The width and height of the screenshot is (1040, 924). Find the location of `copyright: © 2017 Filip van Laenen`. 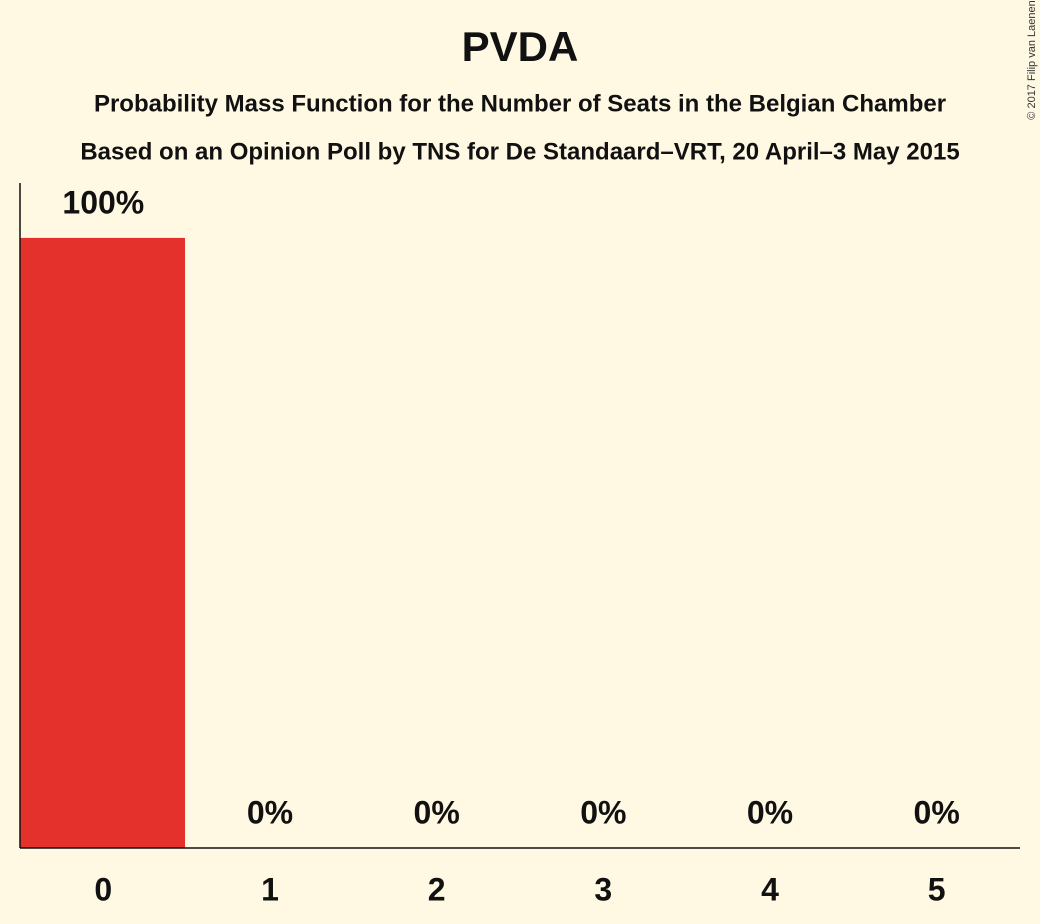

copyright: © 2017 Filip van Laenen is located at coordinates (1032, 59).